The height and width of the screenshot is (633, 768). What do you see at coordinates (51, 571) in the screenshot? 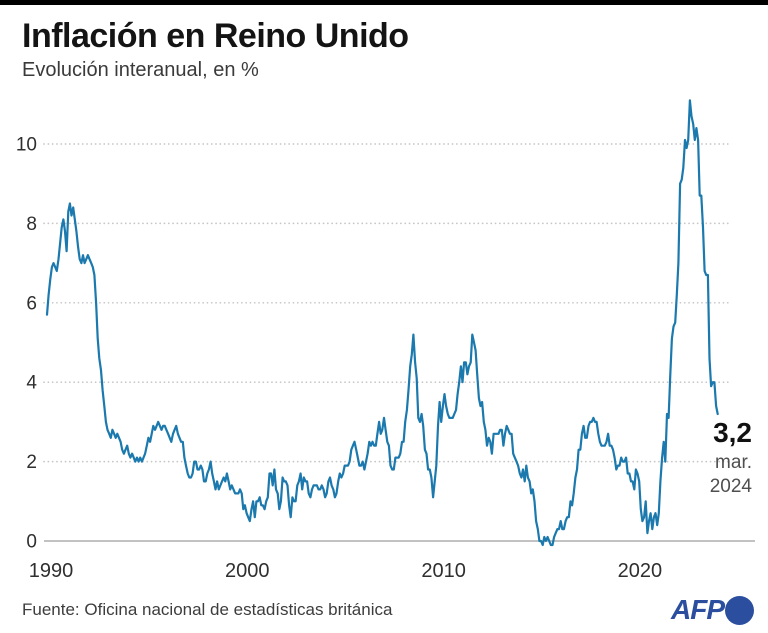
I see `x-tick-label-1990: 1990` at bounding box center [51, 571].